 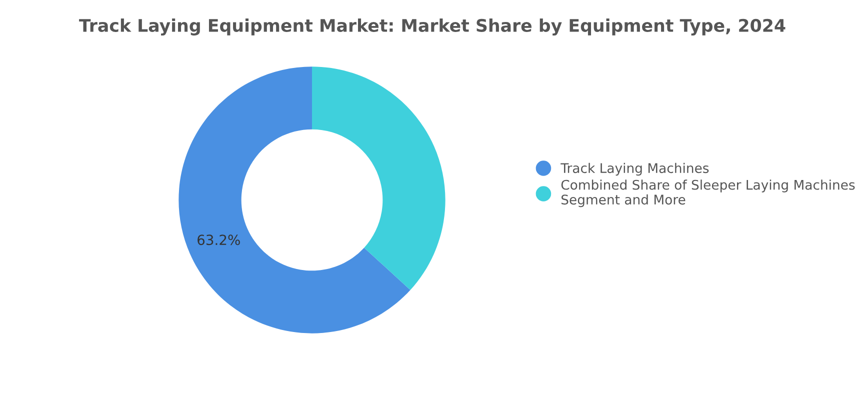 What do you see at coordinates (219, 240) in the screenshot?
I see `data-label: 63.2%` at bounding box center [219, 240].